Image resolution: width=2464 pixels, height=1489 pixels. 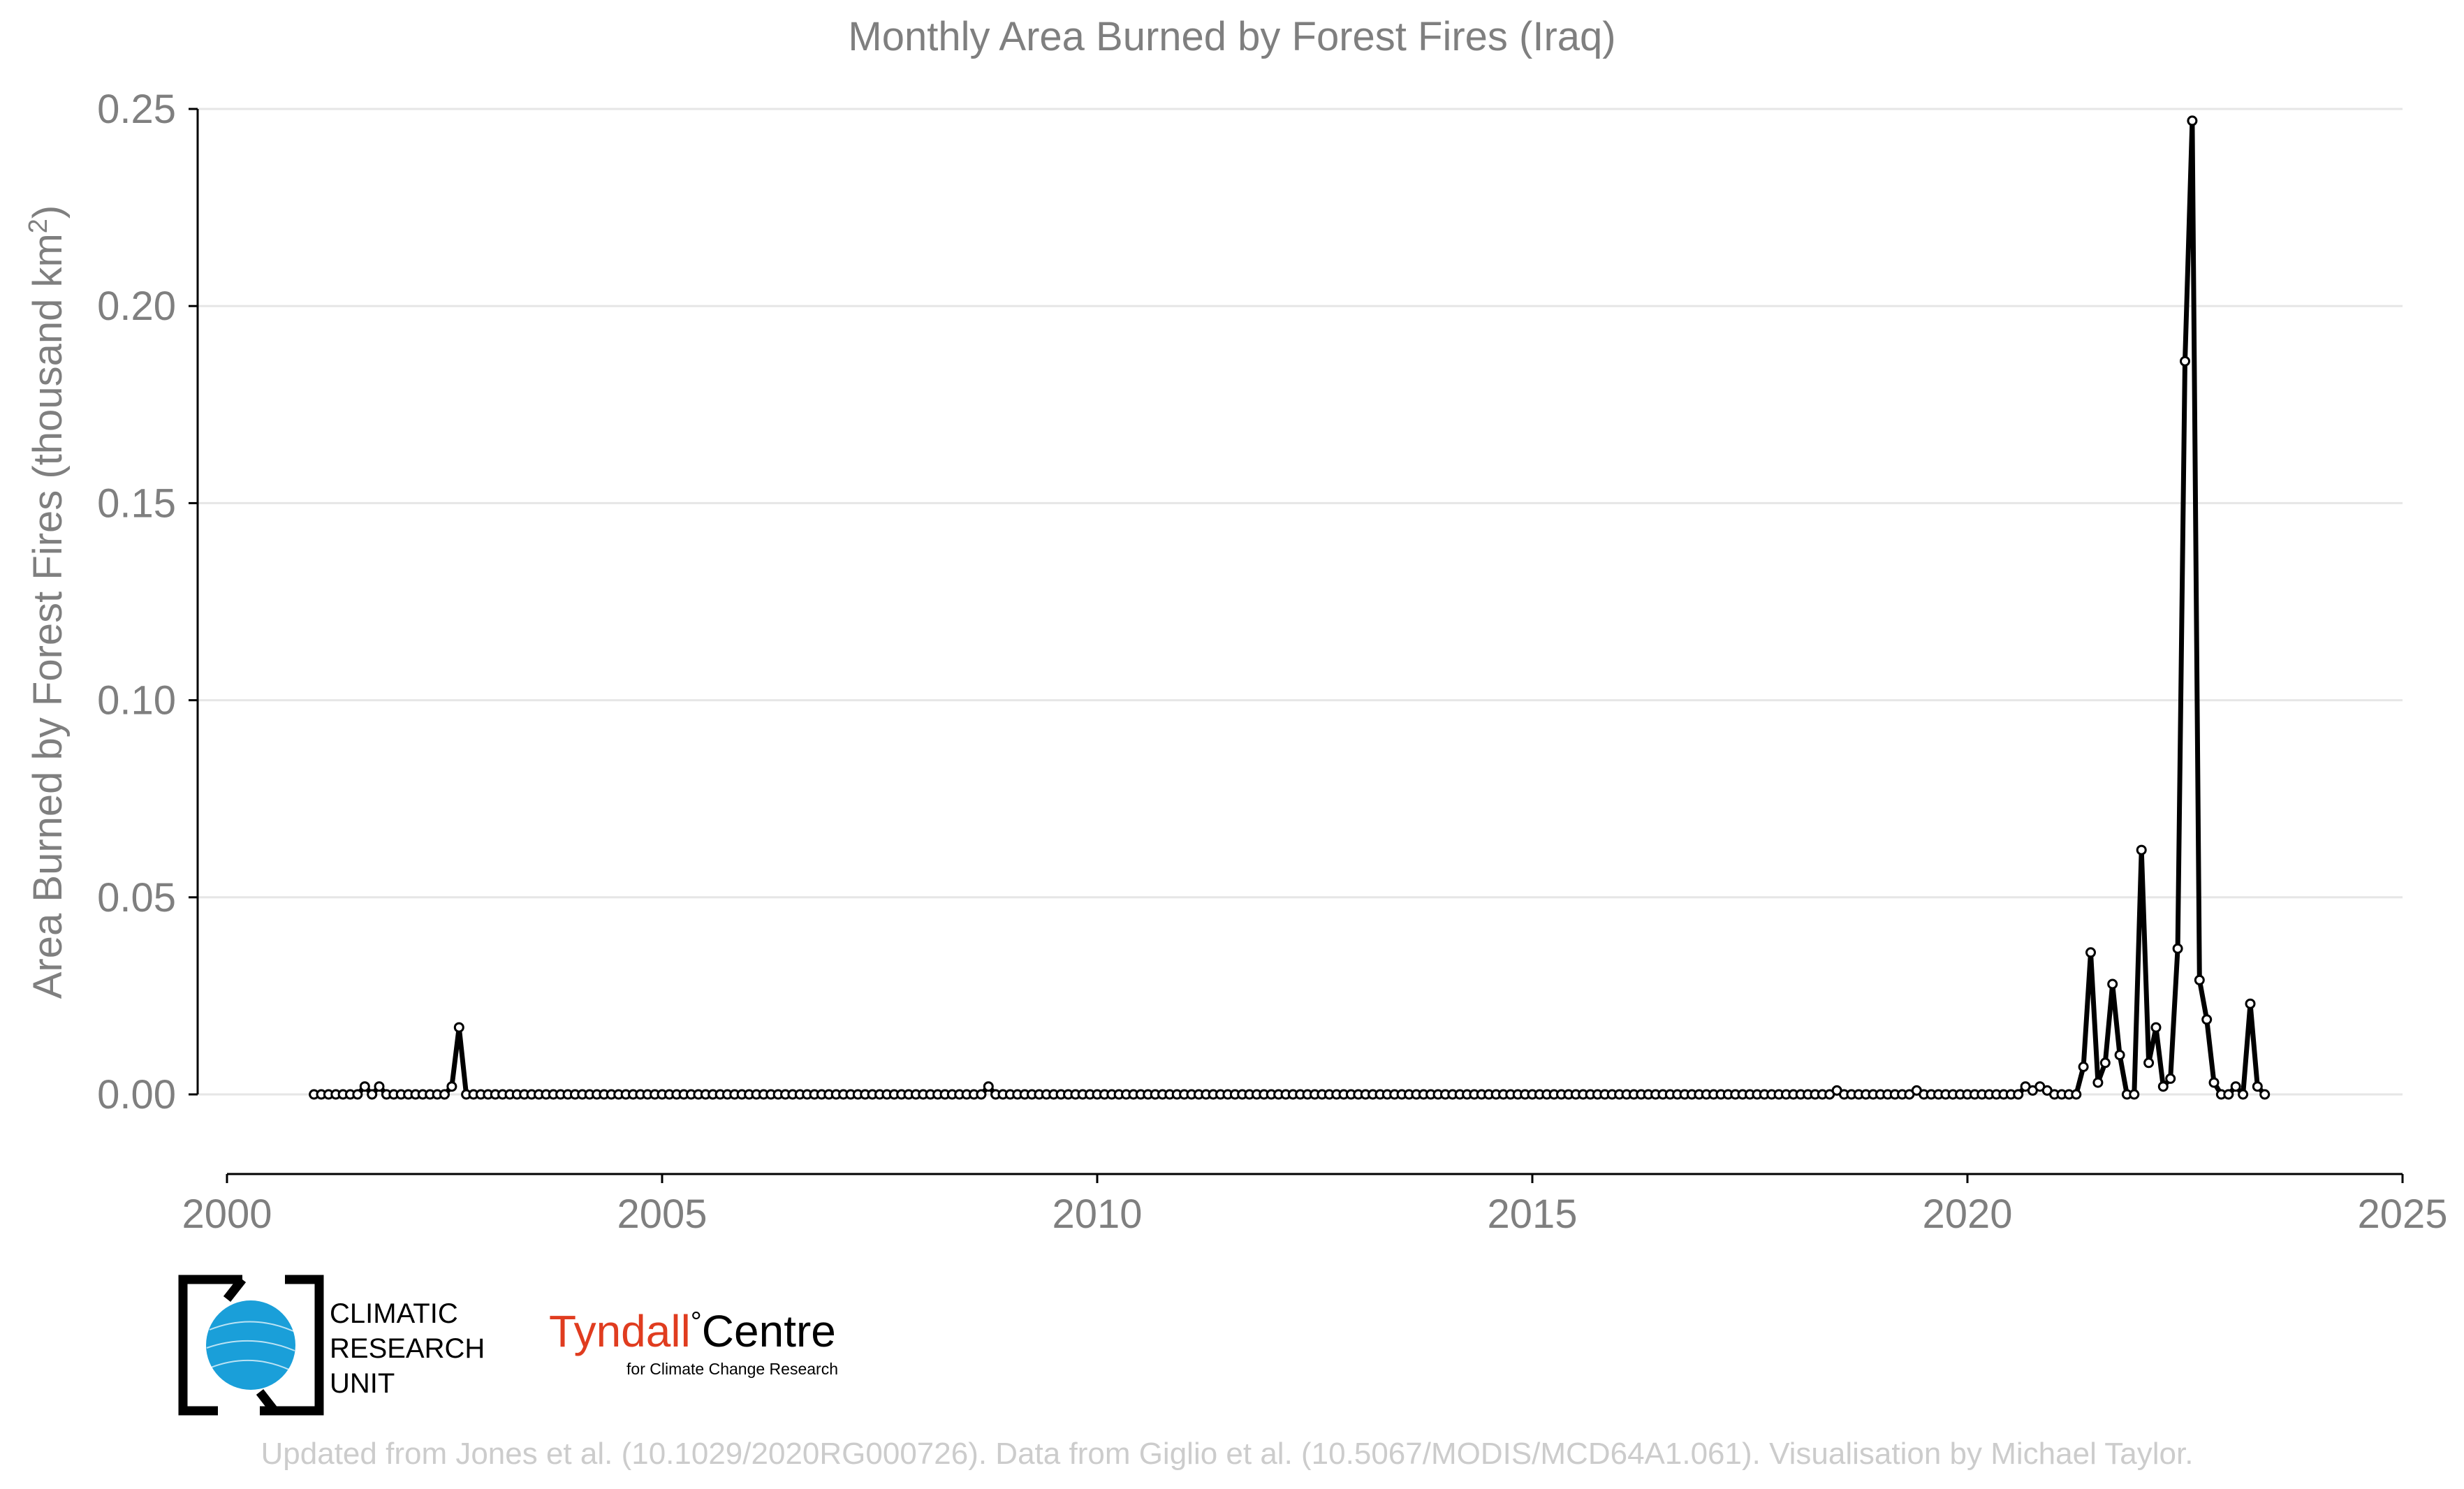 I want to click on cru-line-2: RESEARCH, so click(x=407, y=1348).